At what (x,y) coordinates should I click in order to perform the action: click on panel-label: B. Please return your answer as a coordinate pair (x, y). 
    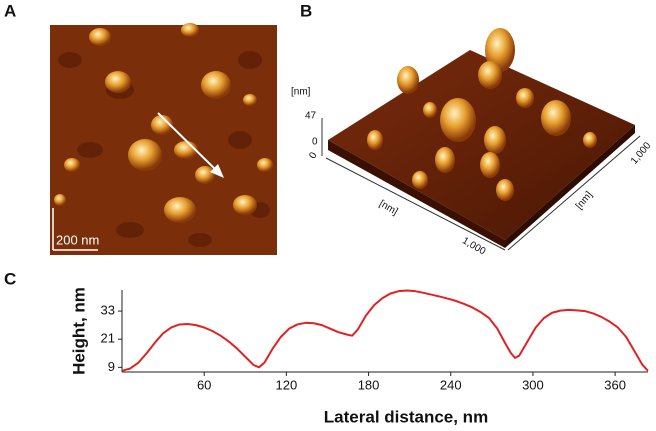
    Looking at the image, I should click on (306, 10).